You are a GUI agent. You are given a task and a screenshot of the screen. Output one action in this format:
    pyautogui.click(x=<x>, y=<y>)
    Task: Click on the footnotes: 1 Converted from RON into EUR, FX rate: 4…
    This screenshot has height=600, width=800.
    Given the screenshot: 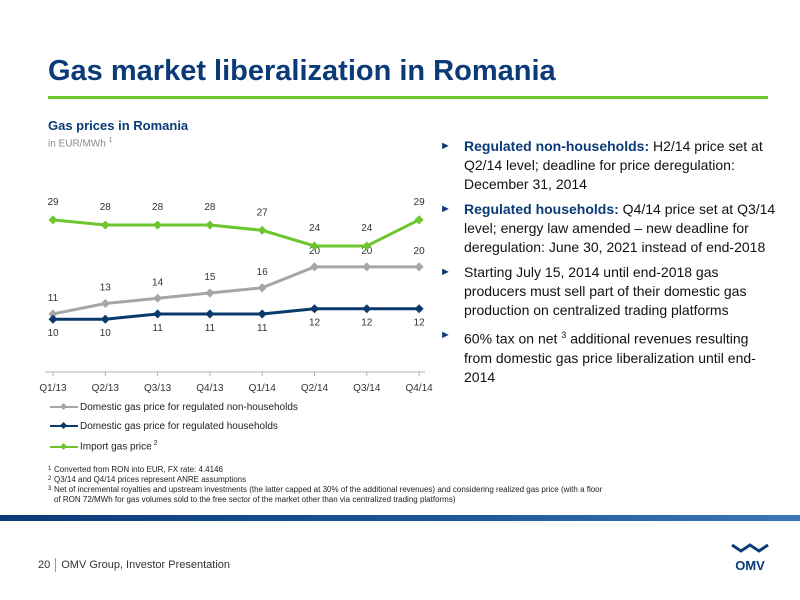 What is the action you would take?
    pyautogui.click(x=328, y=485)
    